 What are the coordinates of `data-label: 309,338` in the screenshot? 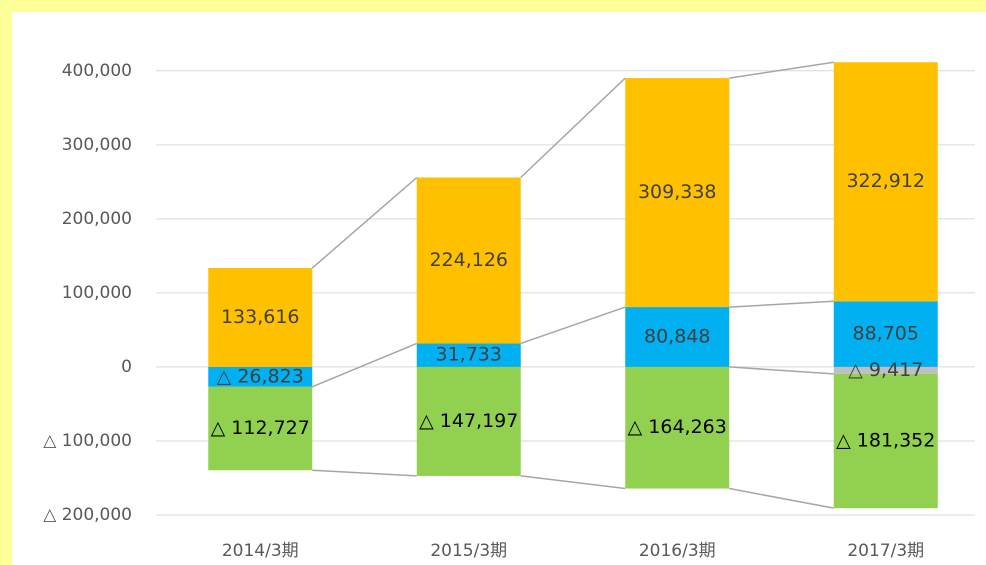 It's located at (677, 192).